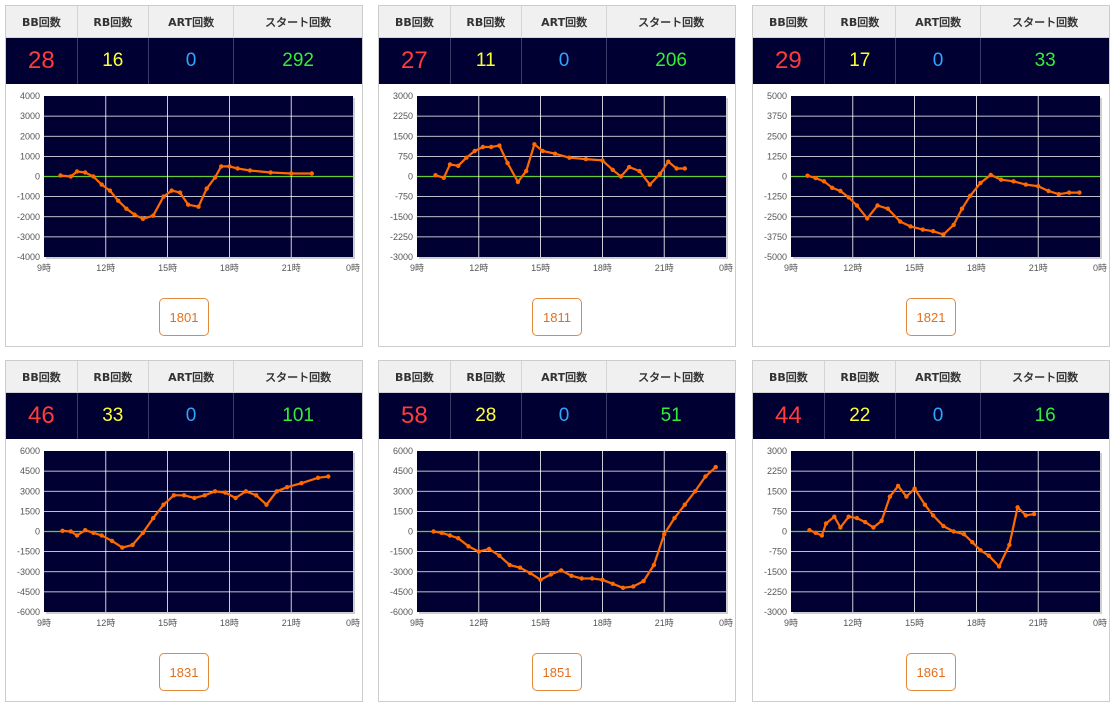 The image size is (1117, 707). I want to click on value-rb: 28, so click(486, 415).